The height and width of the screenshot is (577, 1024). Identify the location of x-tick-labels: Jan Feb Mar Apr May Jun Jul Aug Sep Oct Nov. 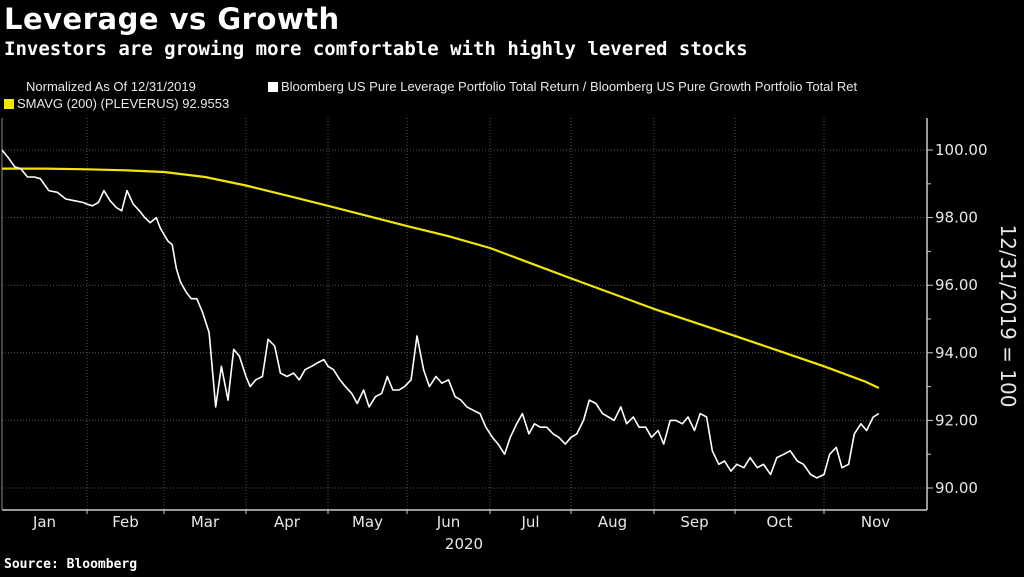
(461, 522).